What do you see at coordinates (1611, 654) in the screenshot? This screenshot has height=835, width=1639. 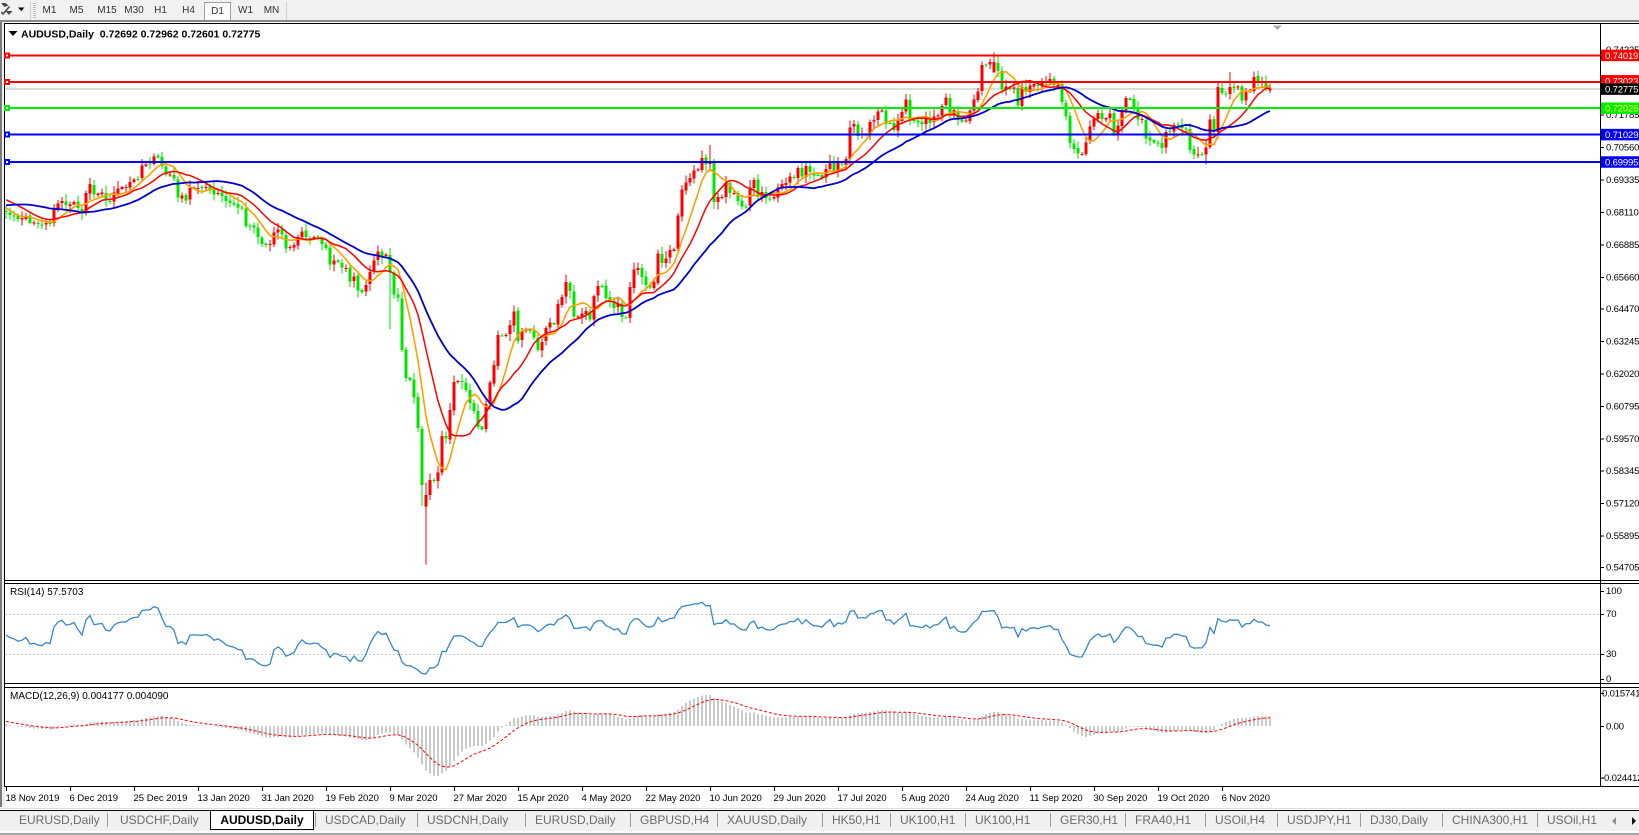 I see `svg-text: 30` at bounding box center [1611, 654].